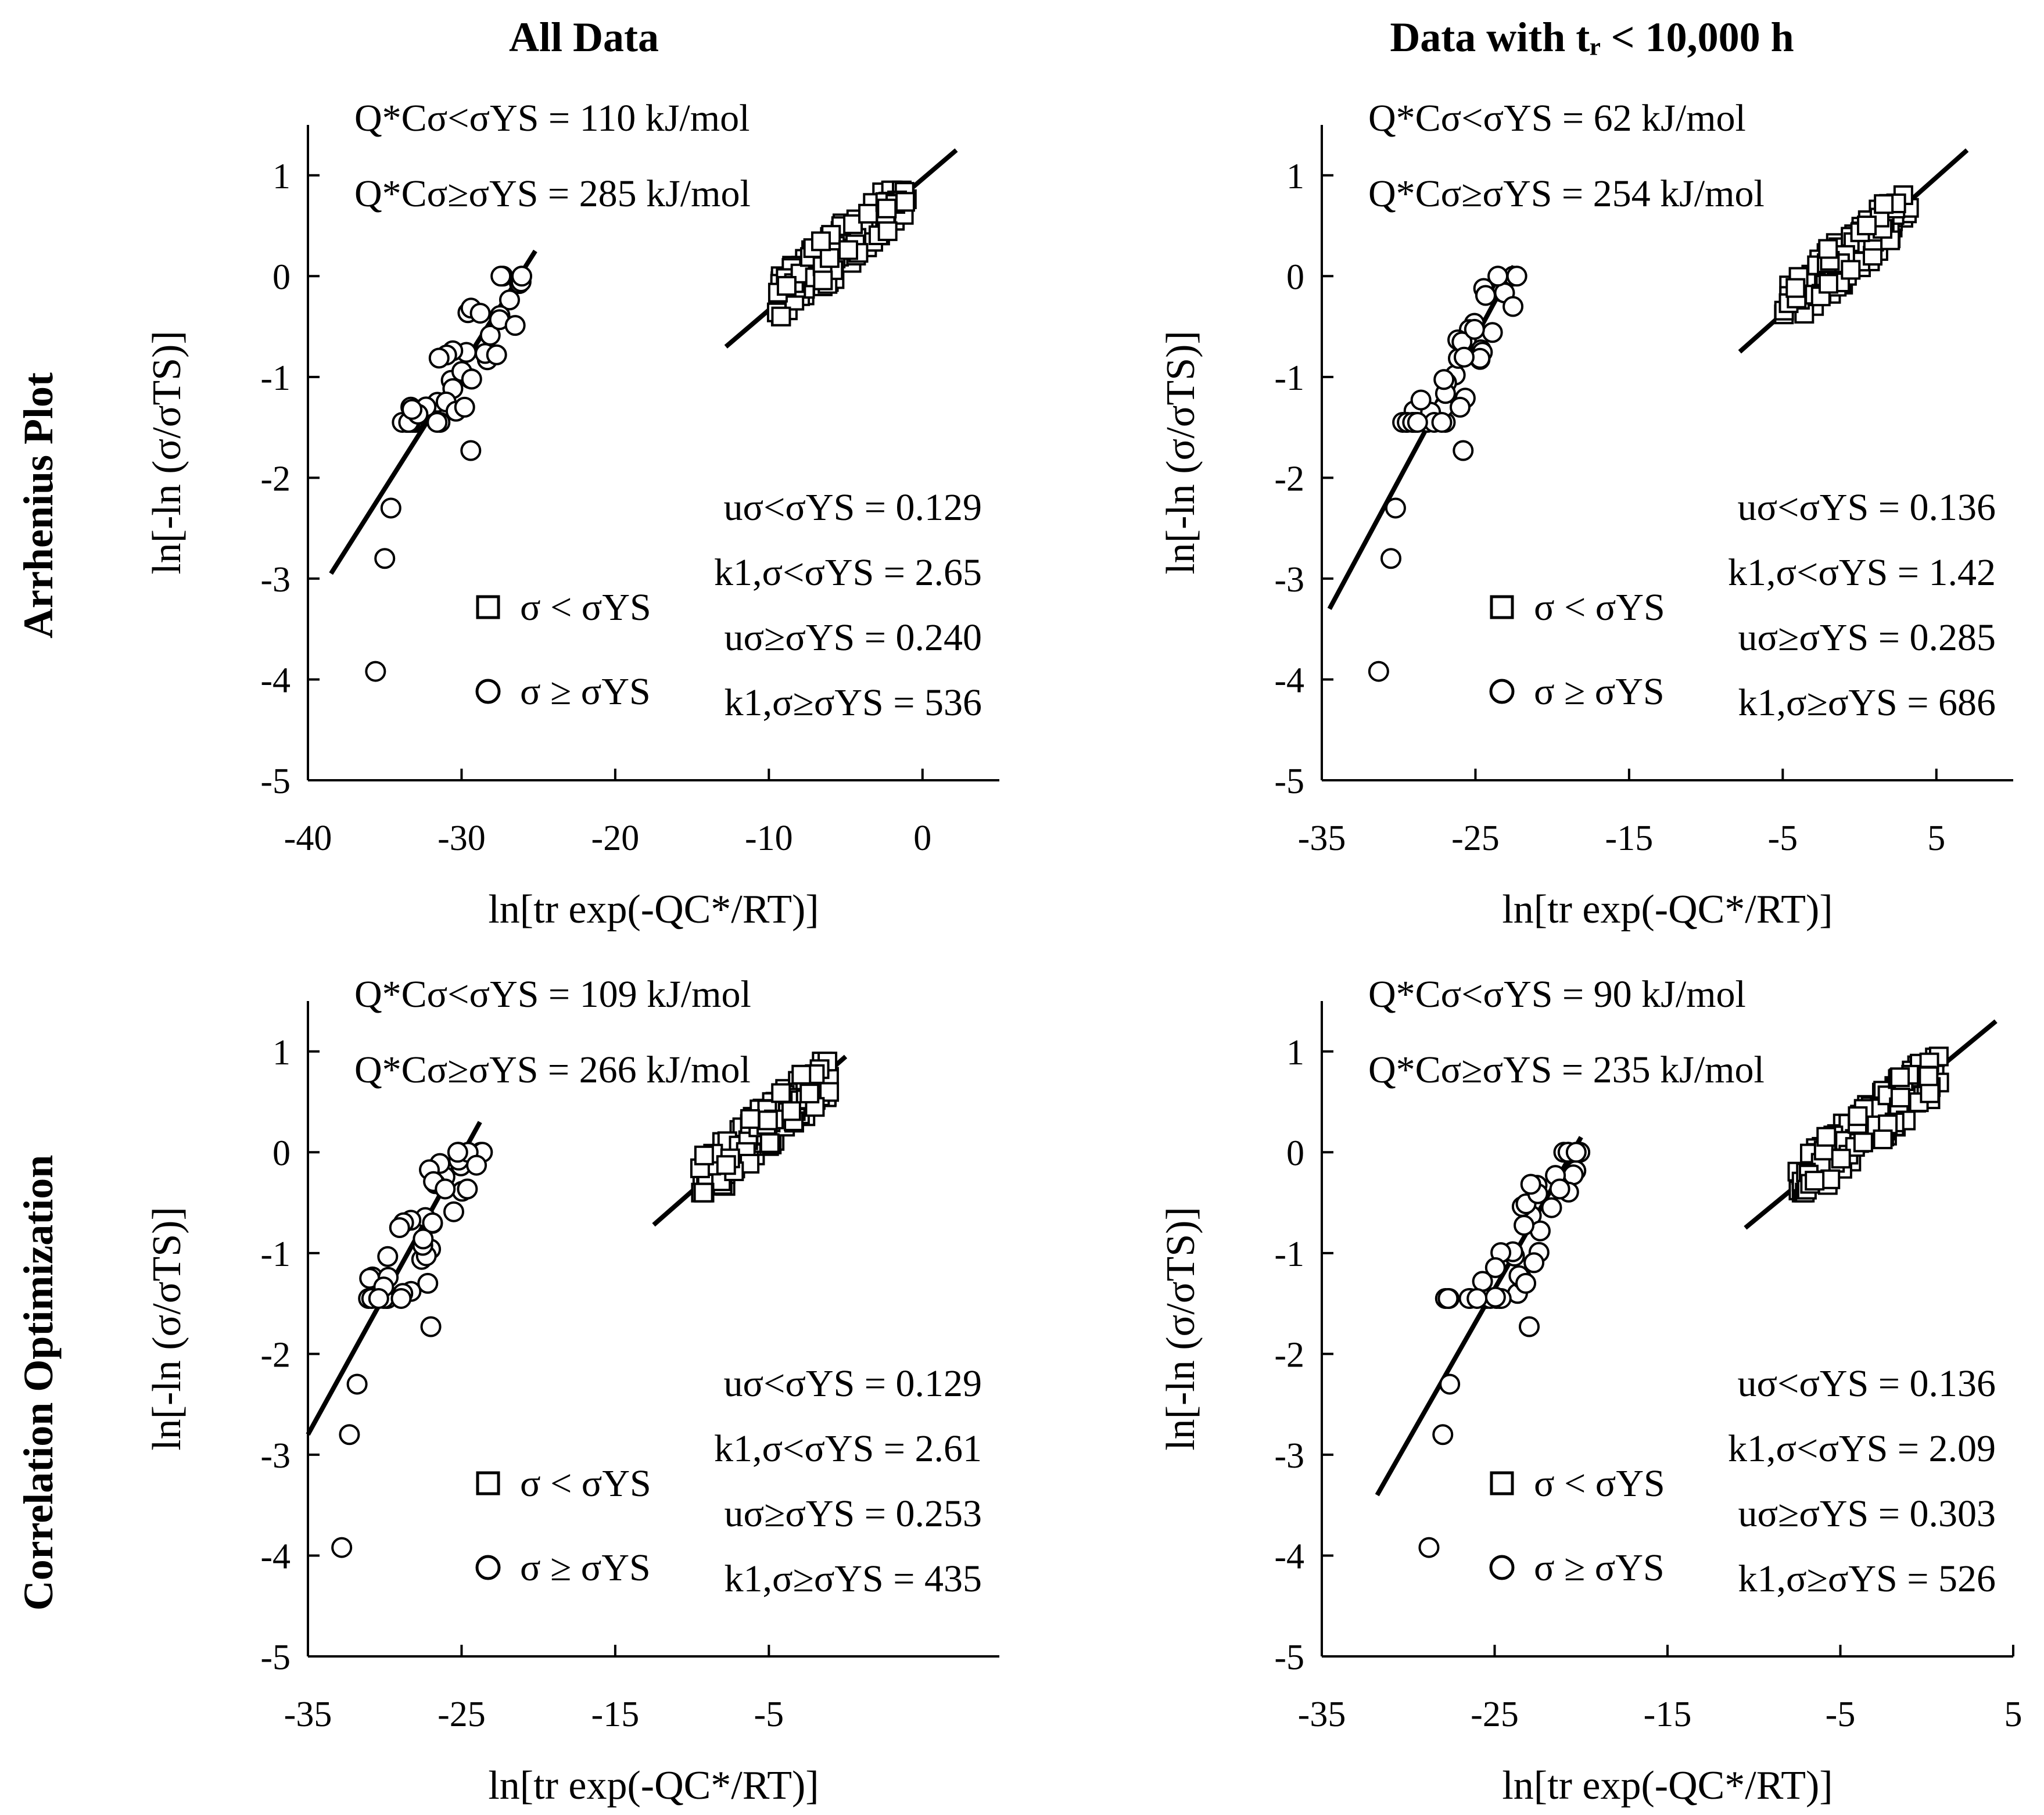 This screenshot has height=1815, width=2044. I want to click on row-title-arrhenius: Arrhenius Plot, so click(38, 505).